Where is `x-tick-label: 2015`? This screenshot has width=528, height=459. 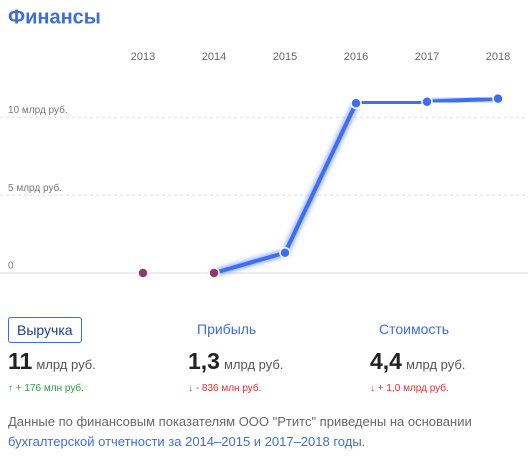
x-tick-label: 2015 is located at coordinates (285, 57).